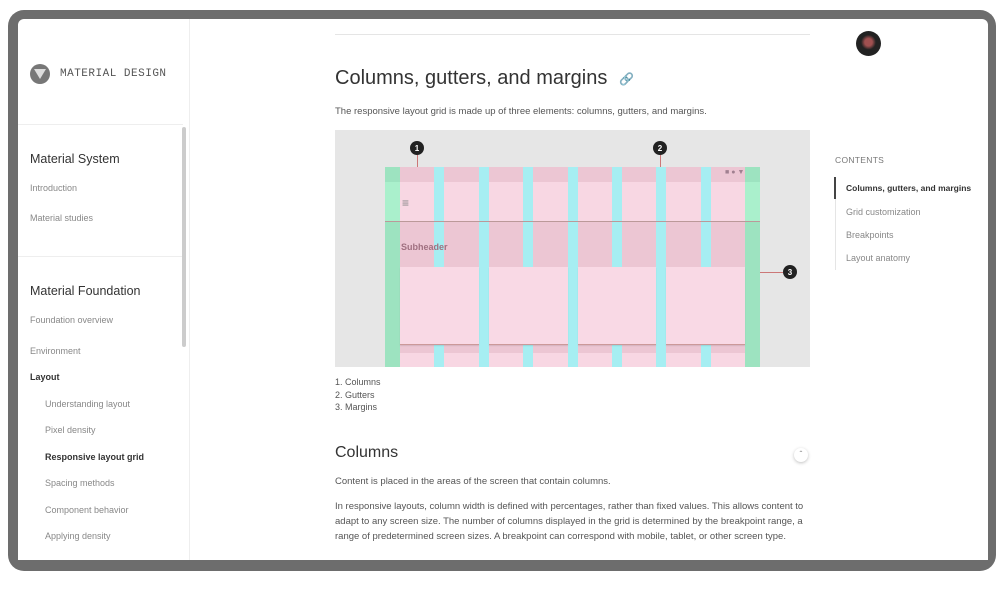 This screenshot has width=1000, height=590. Describe the element at coordinates (184, 237) in the screenshot. I see `sidebar-scrollbar` at that location.